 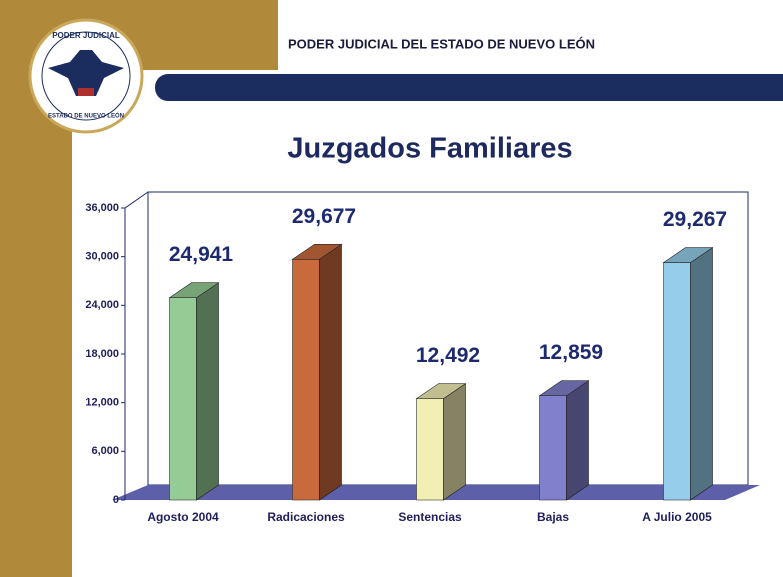 What do you see at coordinates (102, 403) in the screenshot?
I see `y-tick-label: 12,000` at bounding box center [102, 403].